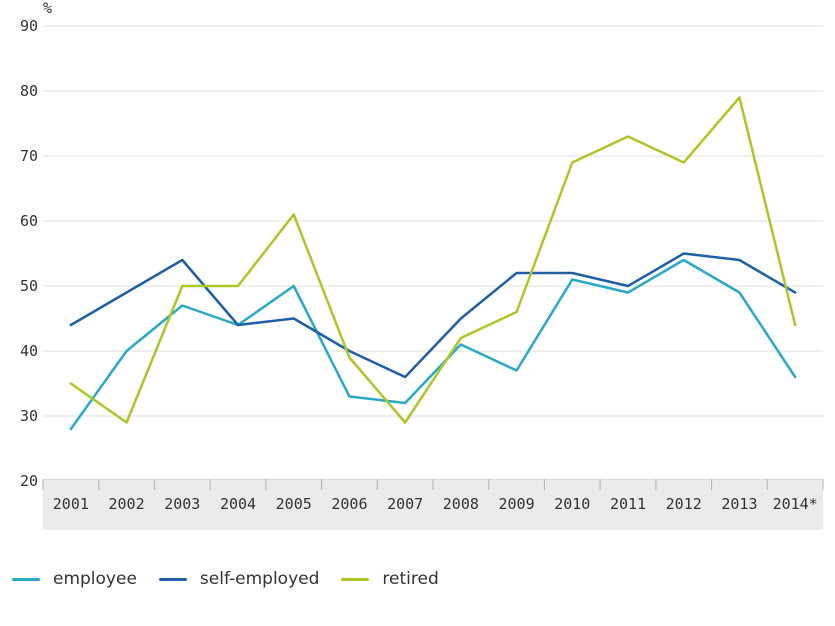  Describe the element at coordinates (172, 579) in the screenshot. I see `legend-swatch-self-employed` at that location.